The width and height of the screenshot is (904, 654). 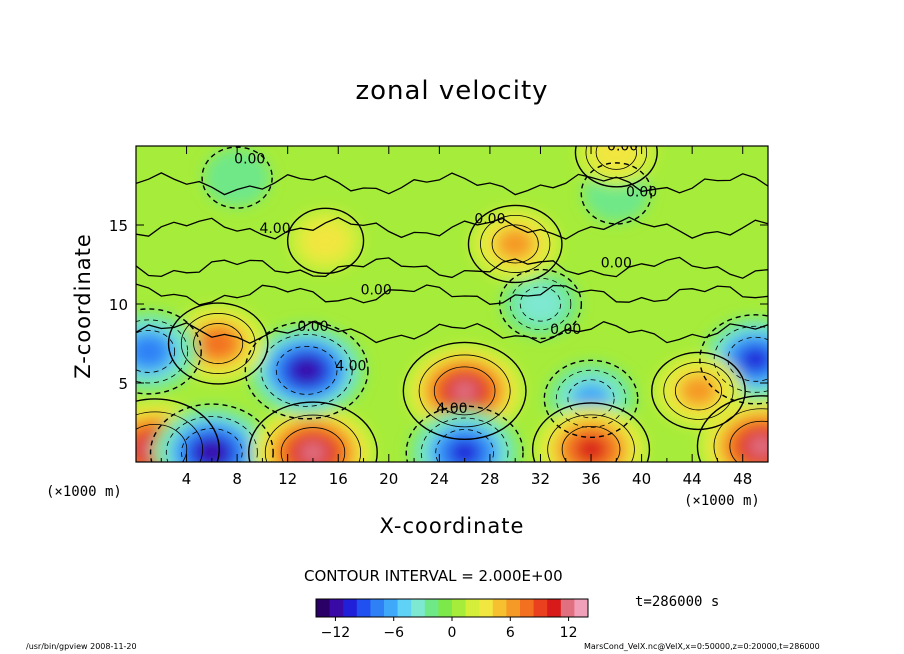 I want to click on x-tick-label: 24, so click(x=439, y=479).